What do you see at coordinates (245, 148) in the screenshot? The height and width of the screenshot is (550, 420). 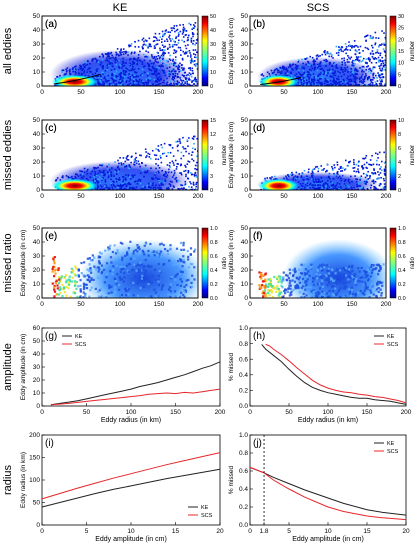 I see `y-tick-label: 30` at bounding box center [245, 148].